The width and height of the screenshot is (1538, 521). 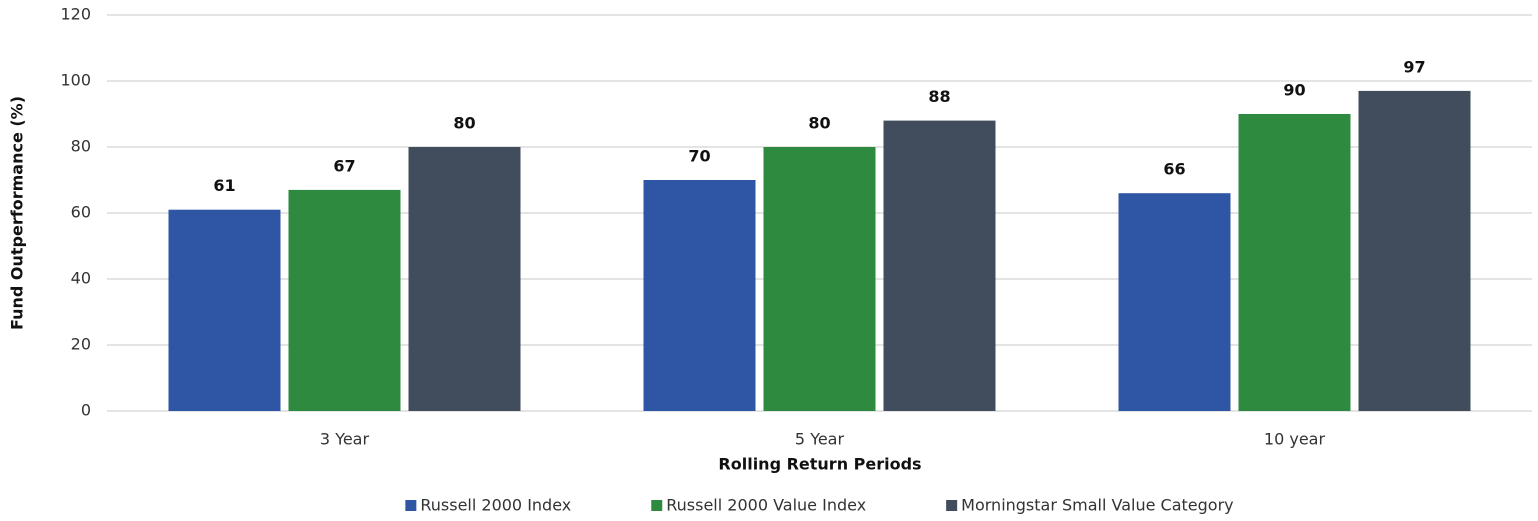 What do you see at coordinates (81, 278) in the screenshot?
I see `y-tick-label: 40` at bounding box center [81, 278].